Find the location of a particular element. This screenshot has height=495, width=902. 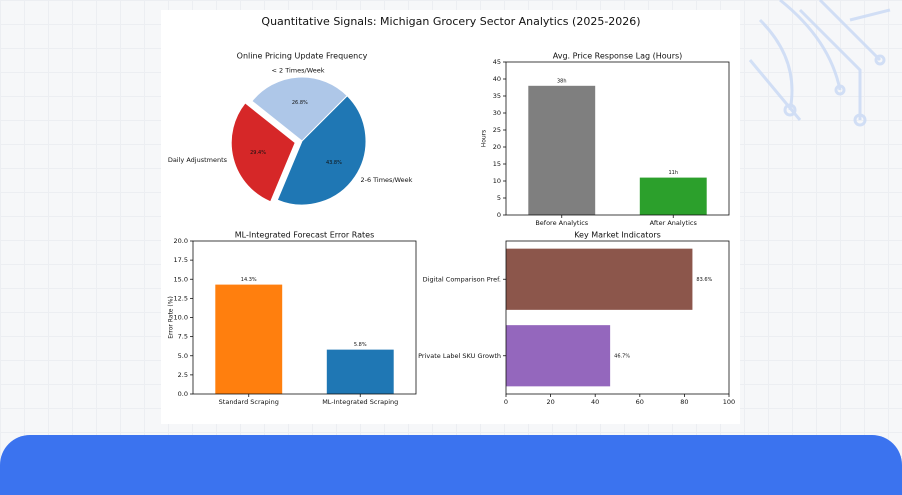

y-tick-label: 10.0 is located at coordinates (181, 318).